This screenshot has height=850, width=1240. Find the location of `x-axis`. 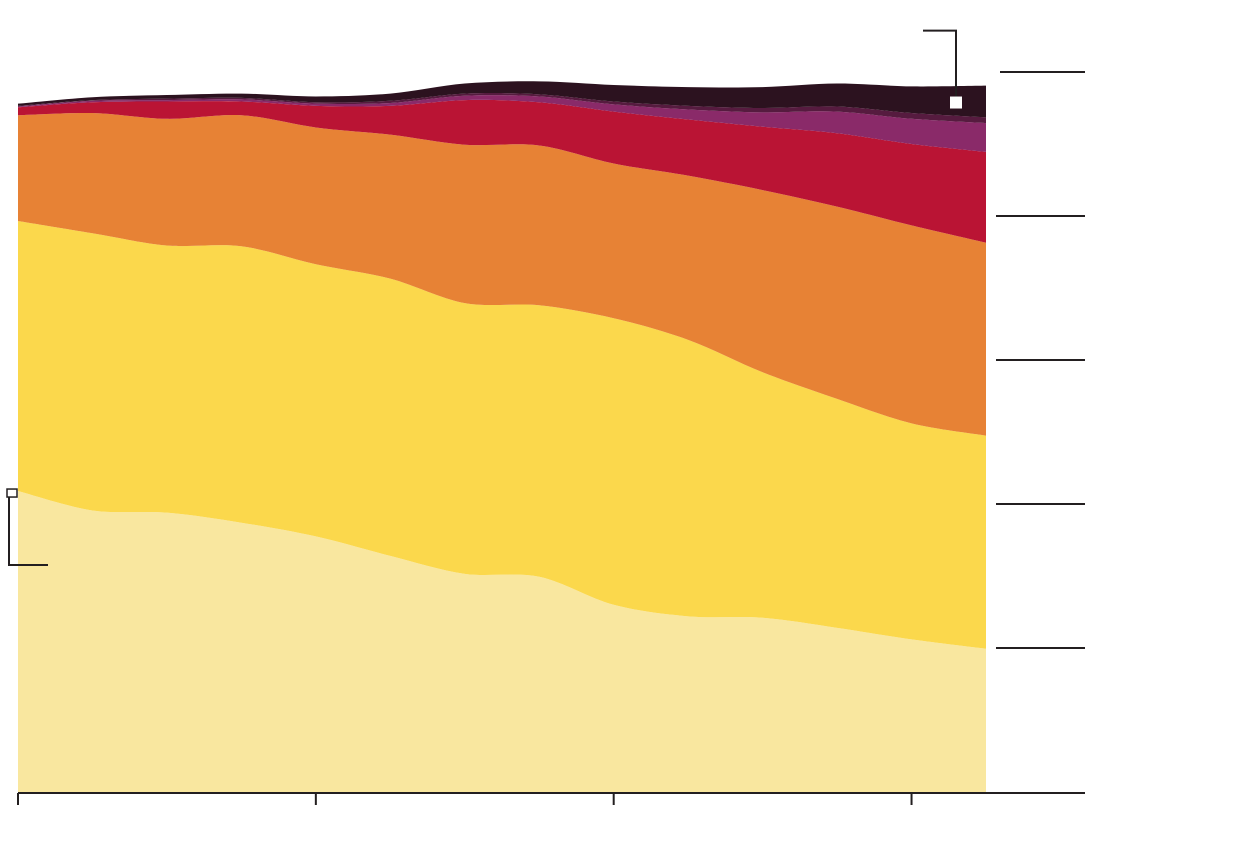

x-axis is located at coordinates (551, 798).